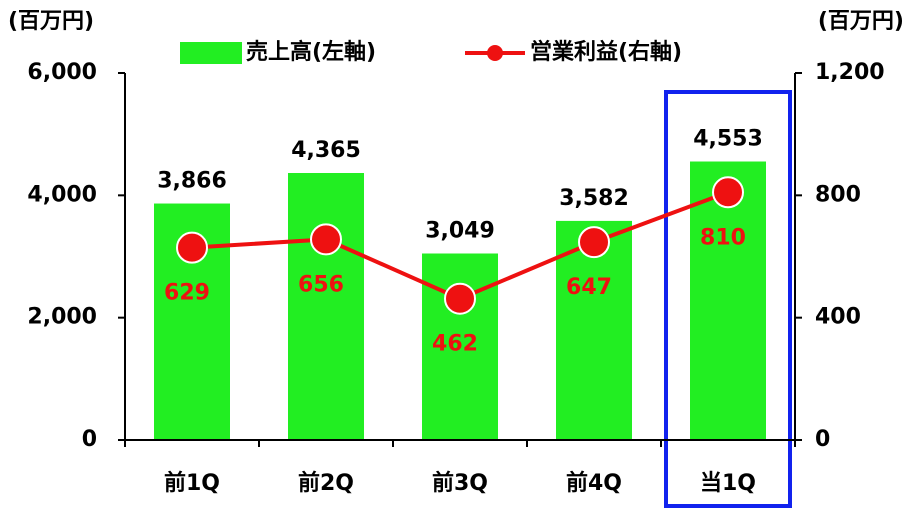 This screenshot has height=509, width=912. What do you see at coordinates (838, 317) in the screenshot?
I see `y2-tick-label: 400` at bounding box center [838, 317].